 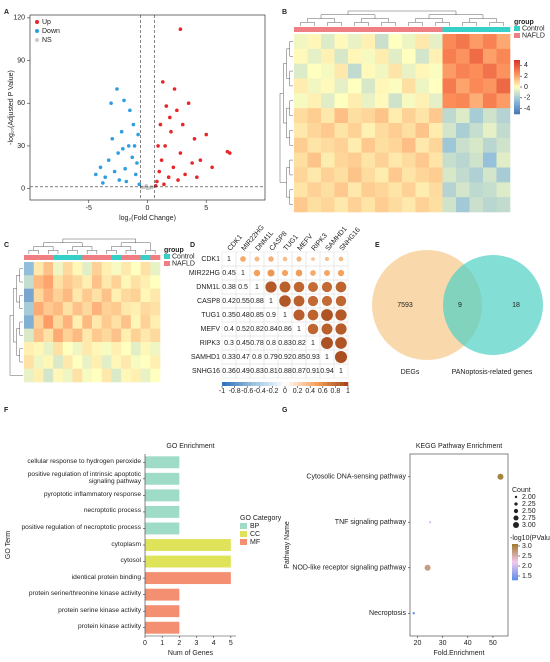 What do you see at coordinates (229, 287) in the screenshot?
I see `corr-value: 0.38` at bounding box center [229, 287].